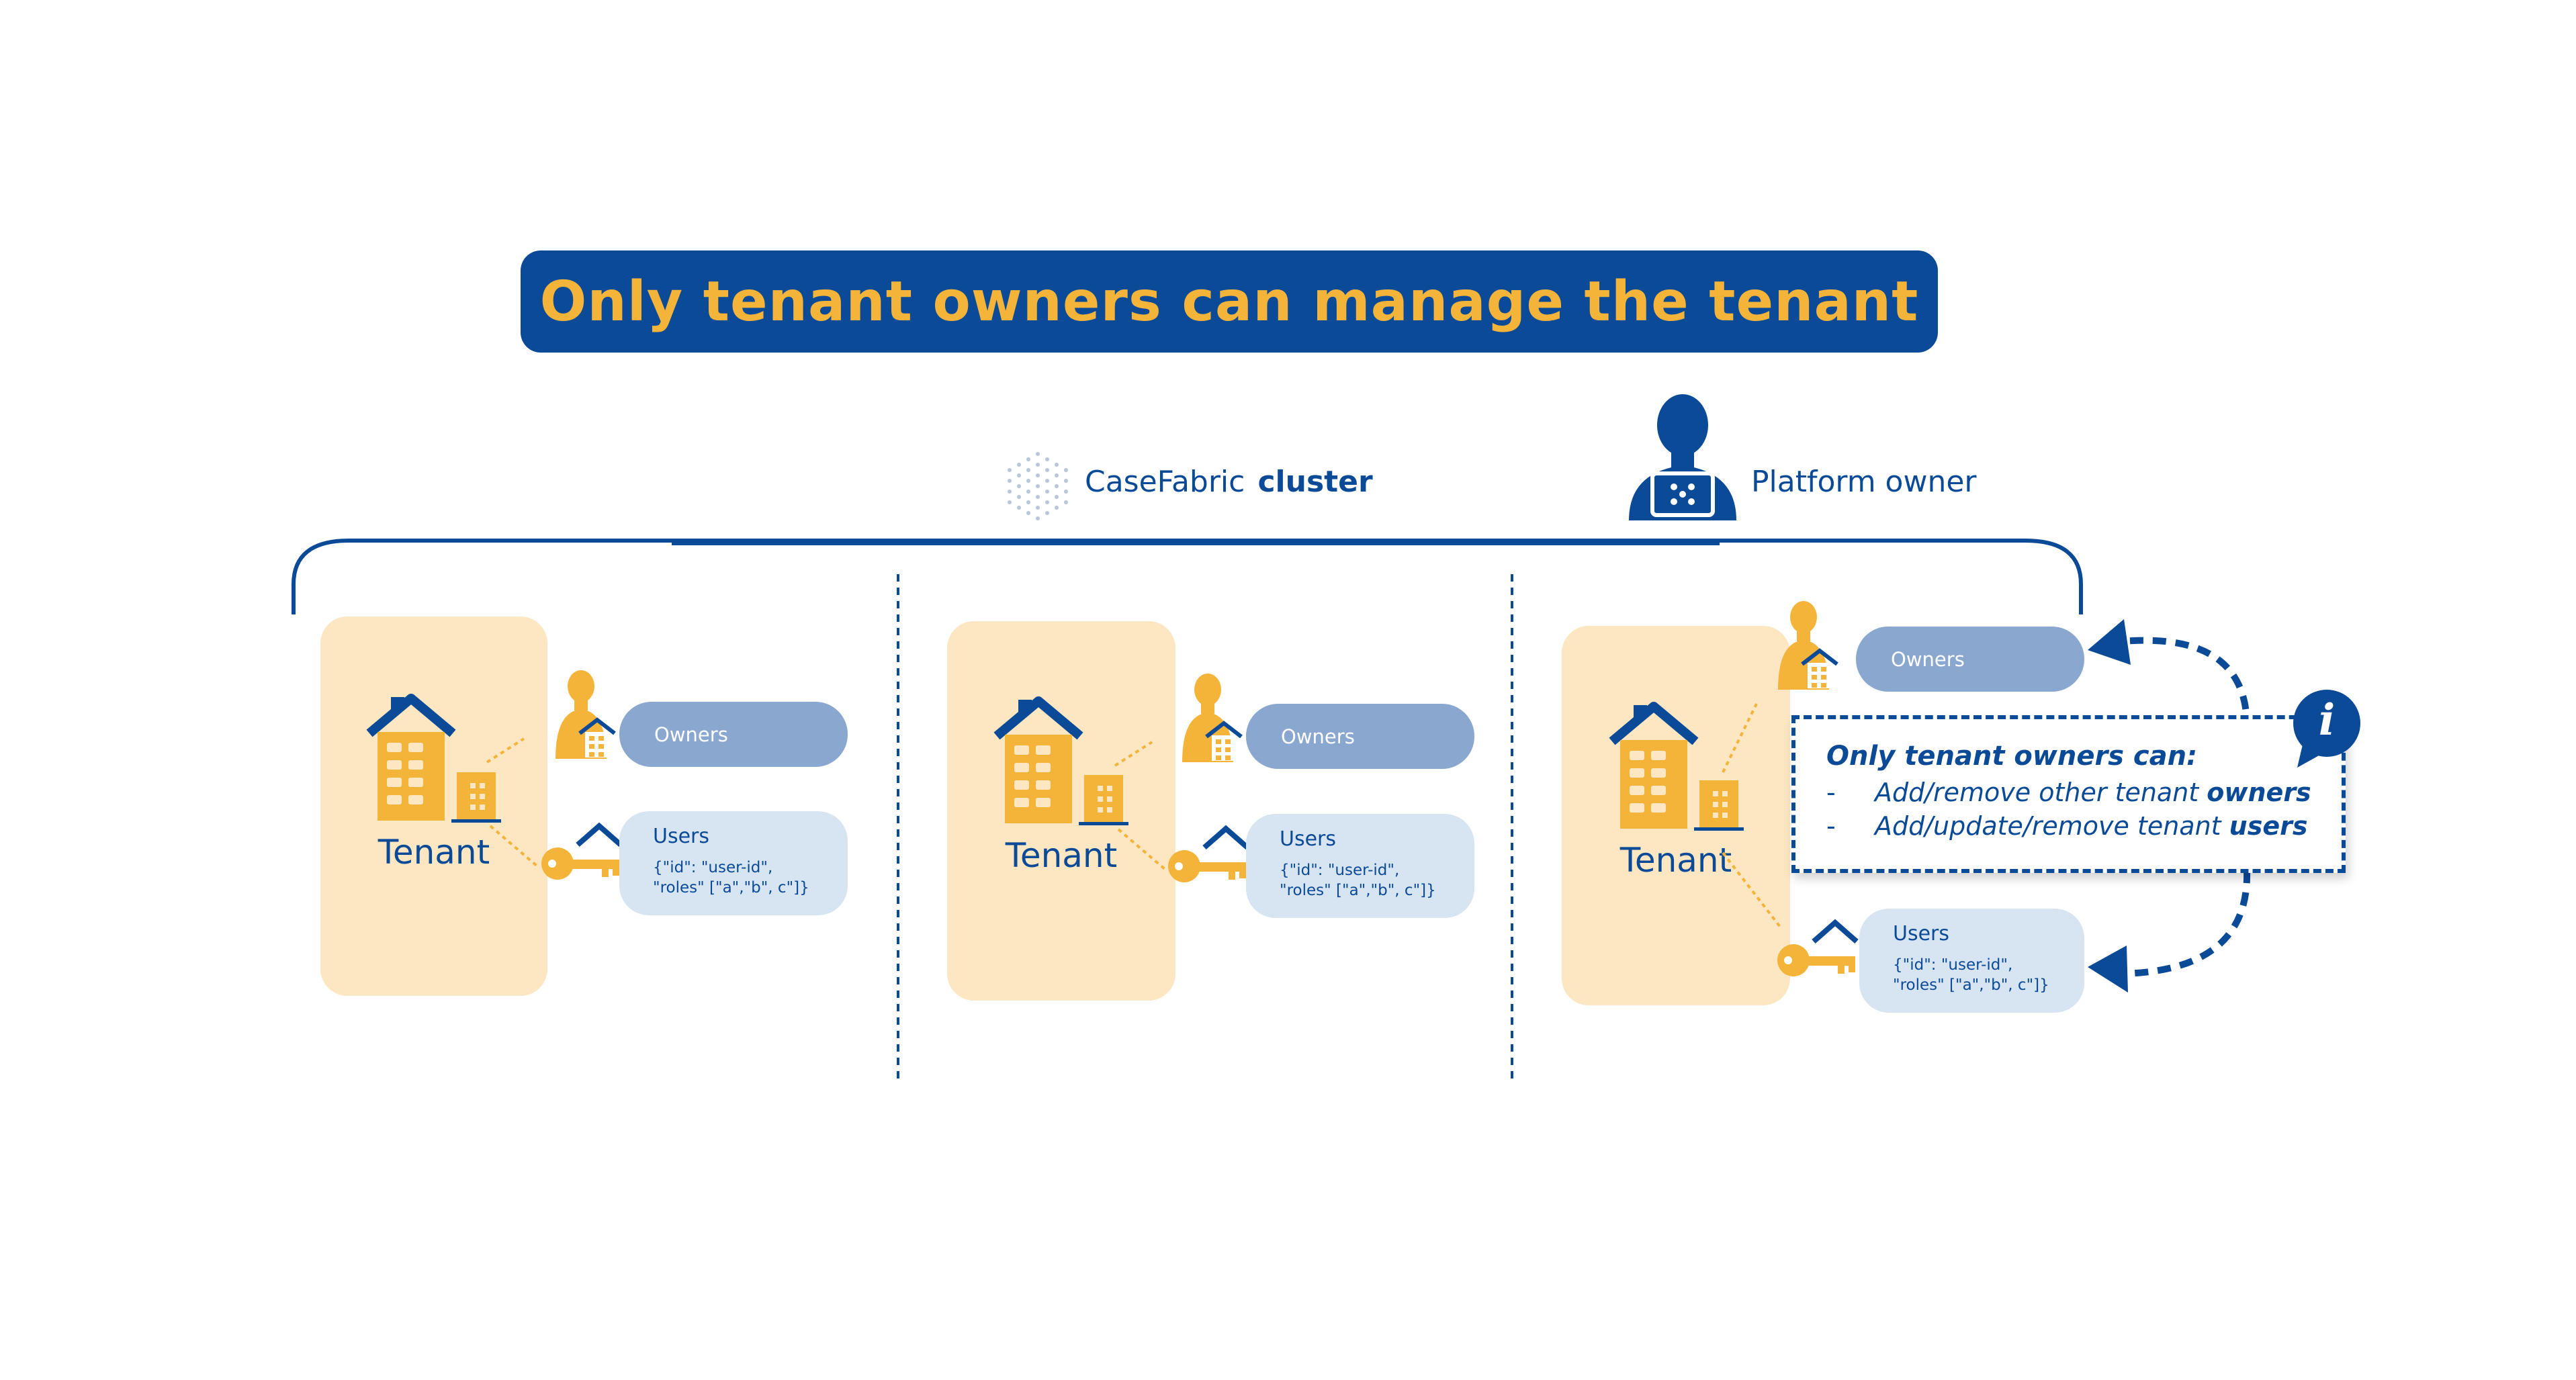 This screenshot has width=2576, height=1380. I want to click on platform-owner-label-wrap: Platform owner, so click(1864, 482).